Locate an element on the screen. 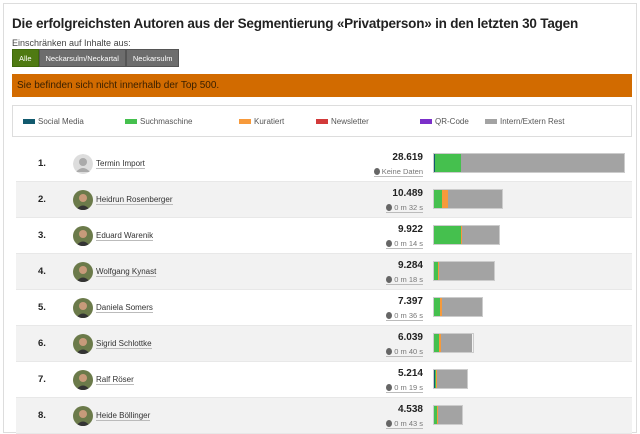  read-time: 0 m 19 s is located at coordinates (404, 388).